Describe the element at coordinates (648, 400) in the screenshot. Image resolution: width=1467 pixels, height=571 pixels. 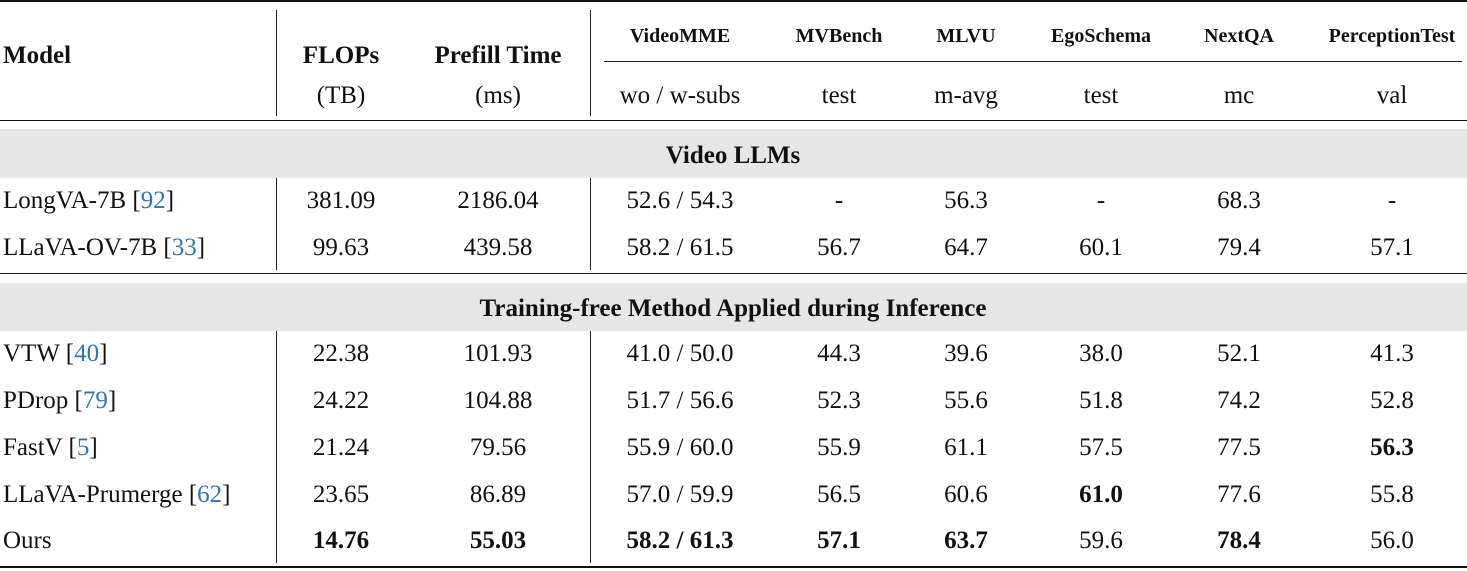
I see `cell-videomme-wo: 51.7` at that location.